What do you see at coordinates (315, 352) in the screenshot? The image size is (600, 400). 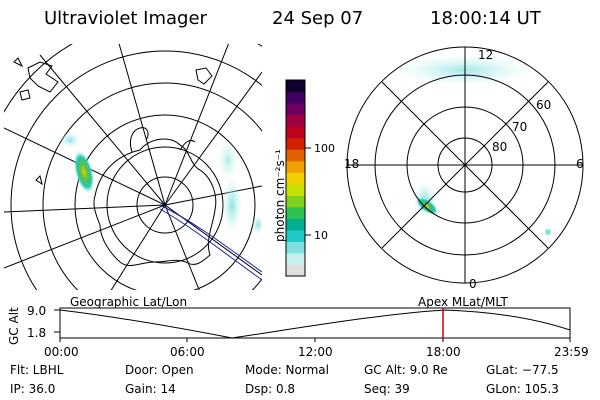 I see `timeline-xtick-1200: 12:00` at bounding box center [315, 352].